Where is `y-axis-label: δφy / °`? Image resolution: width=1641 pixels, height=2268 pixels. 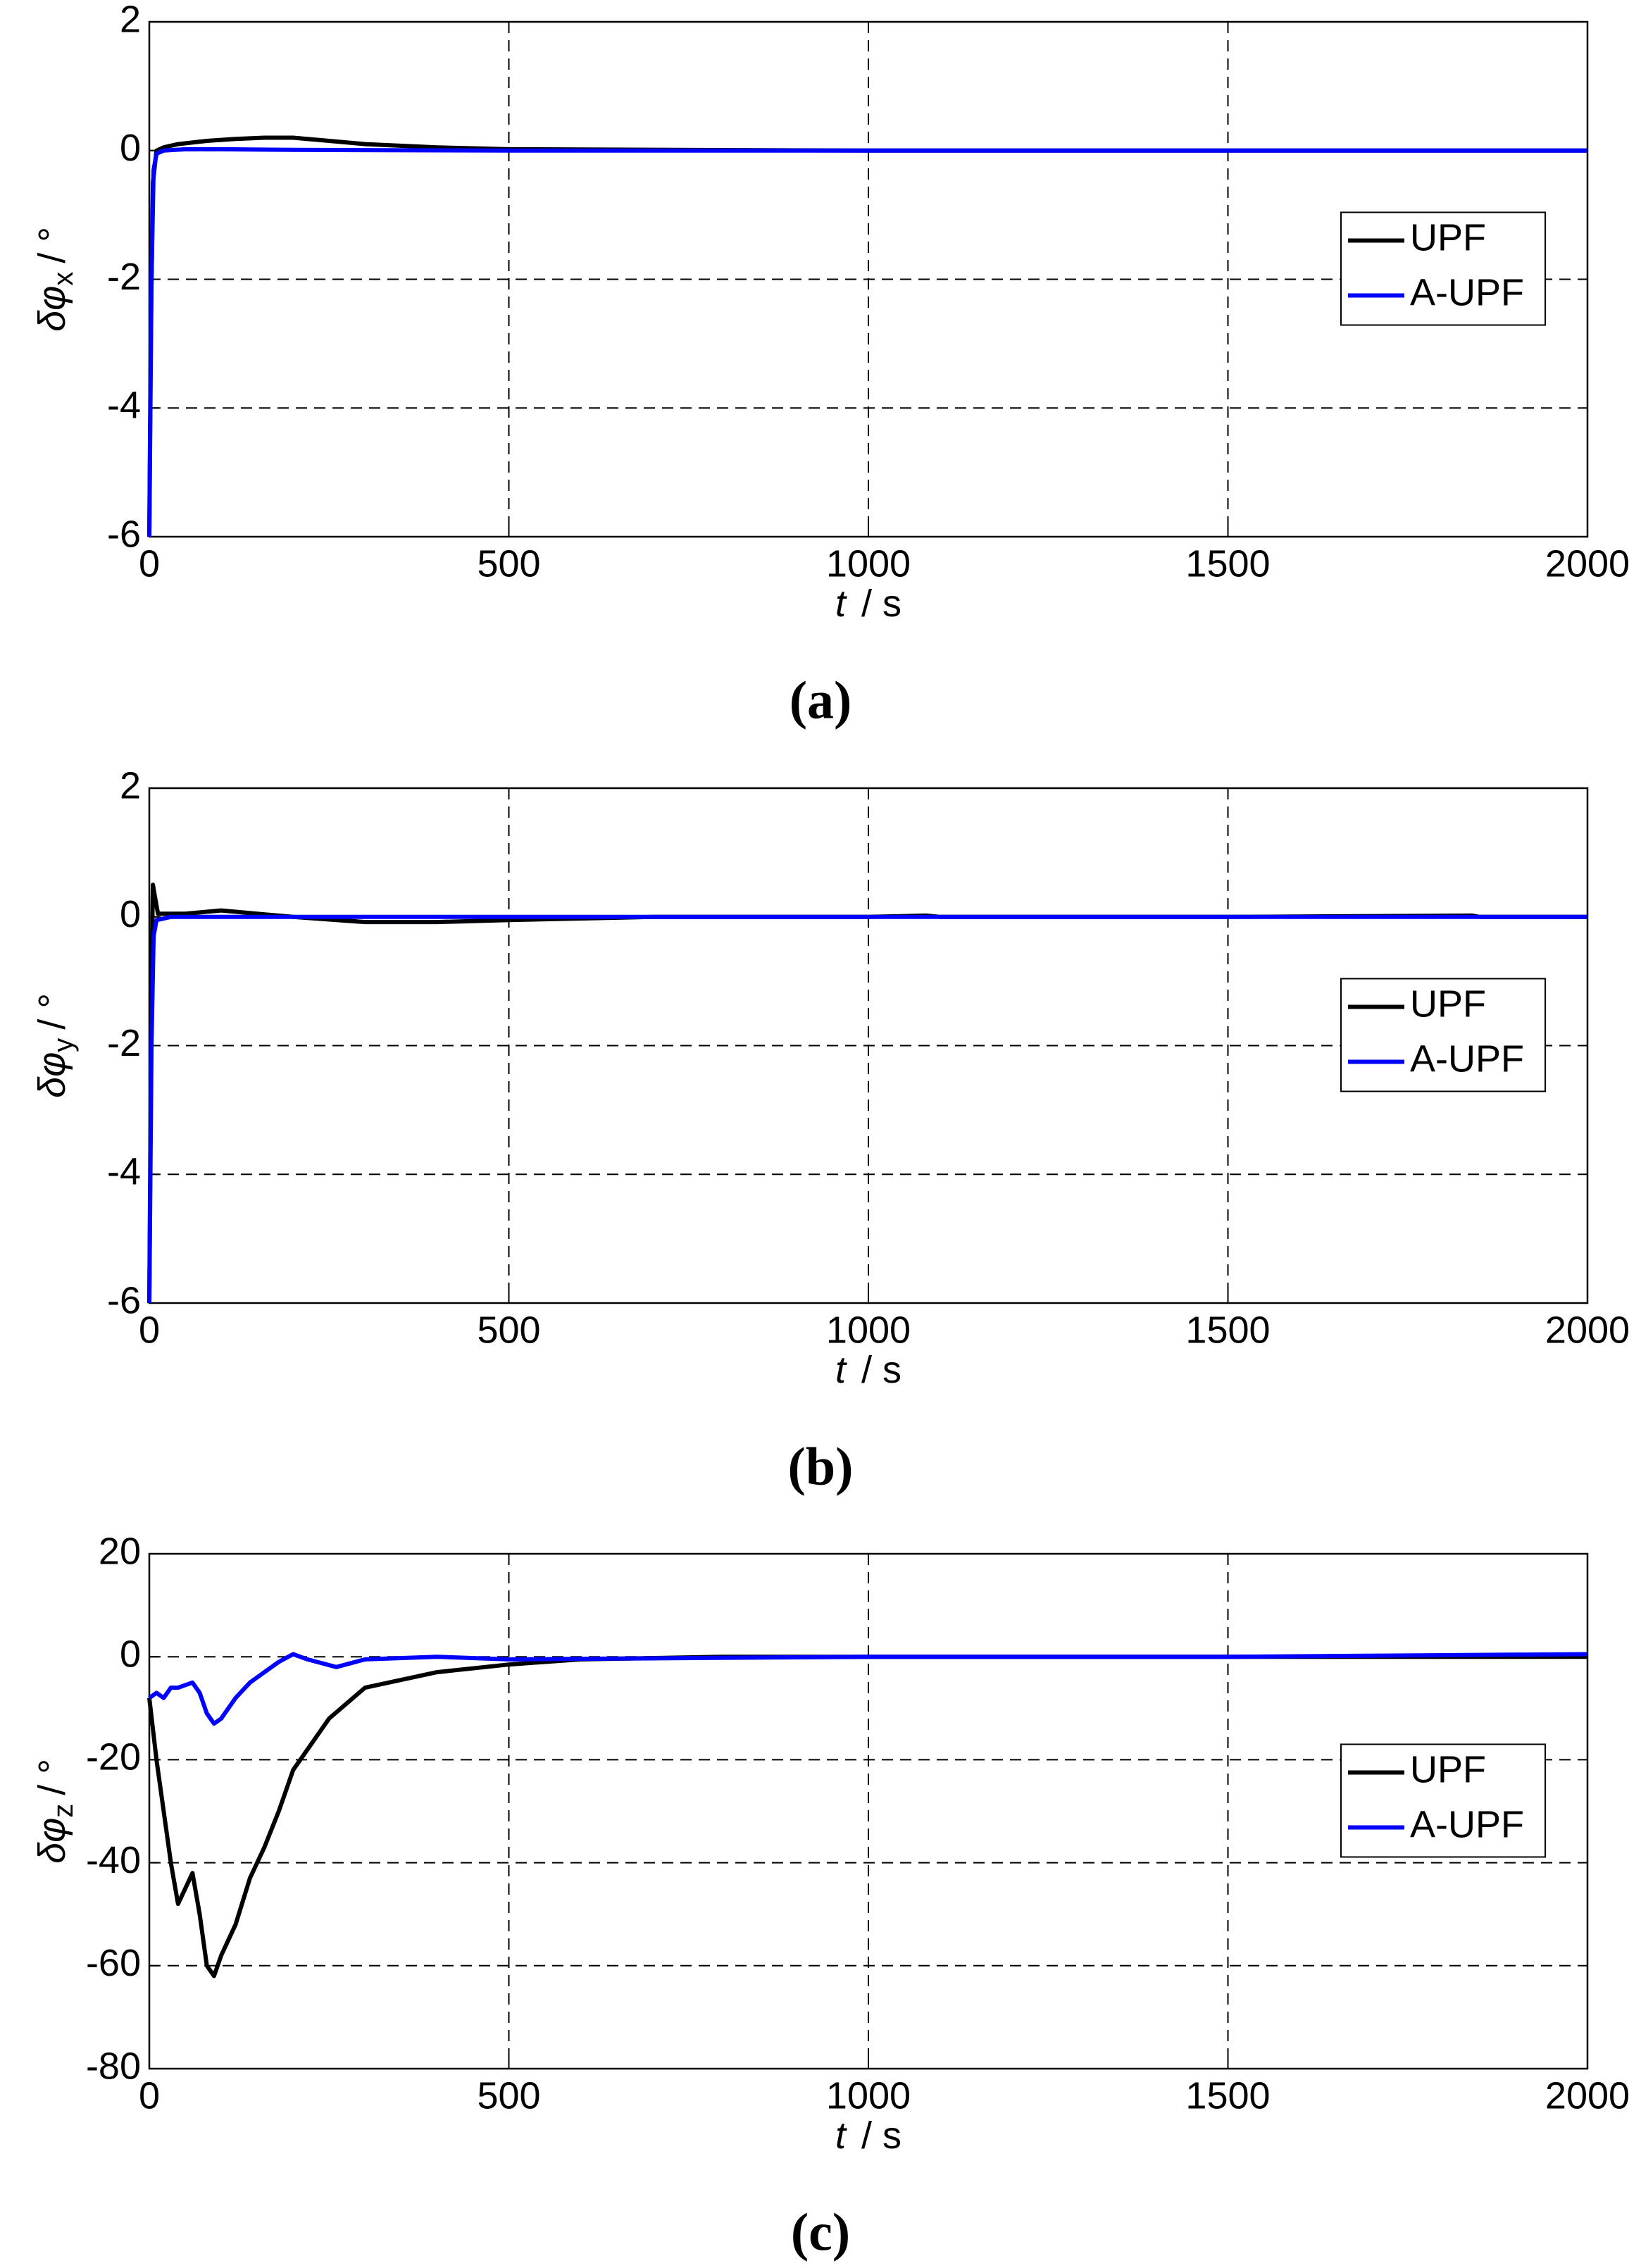
y-axis-label: δφy / ° is located at coordinates (55, 1046).